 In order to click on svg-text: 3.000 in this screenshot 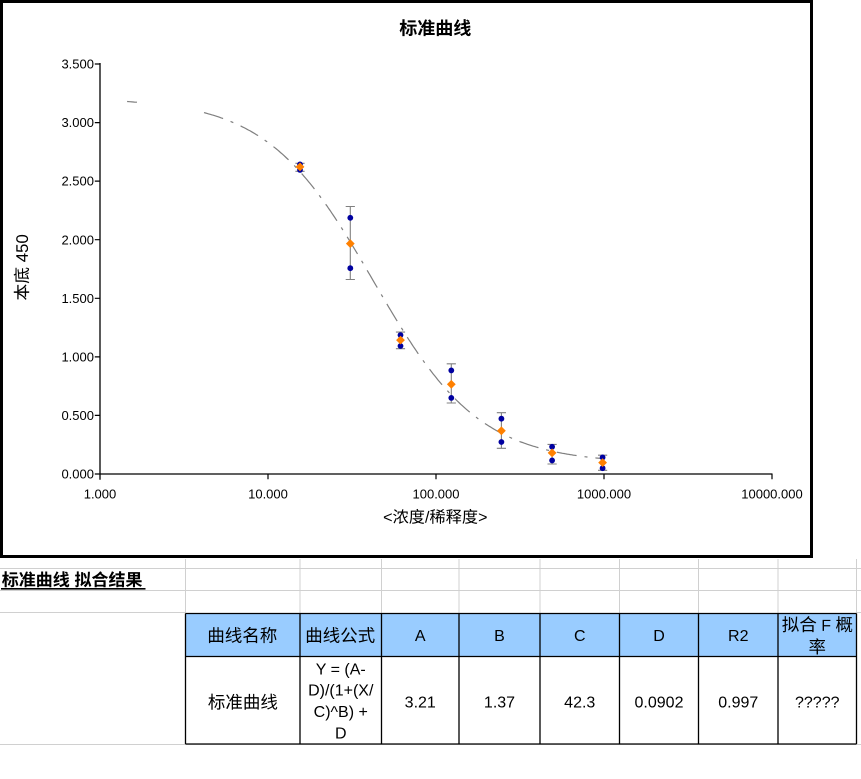, I will do `click(77, 122)`.